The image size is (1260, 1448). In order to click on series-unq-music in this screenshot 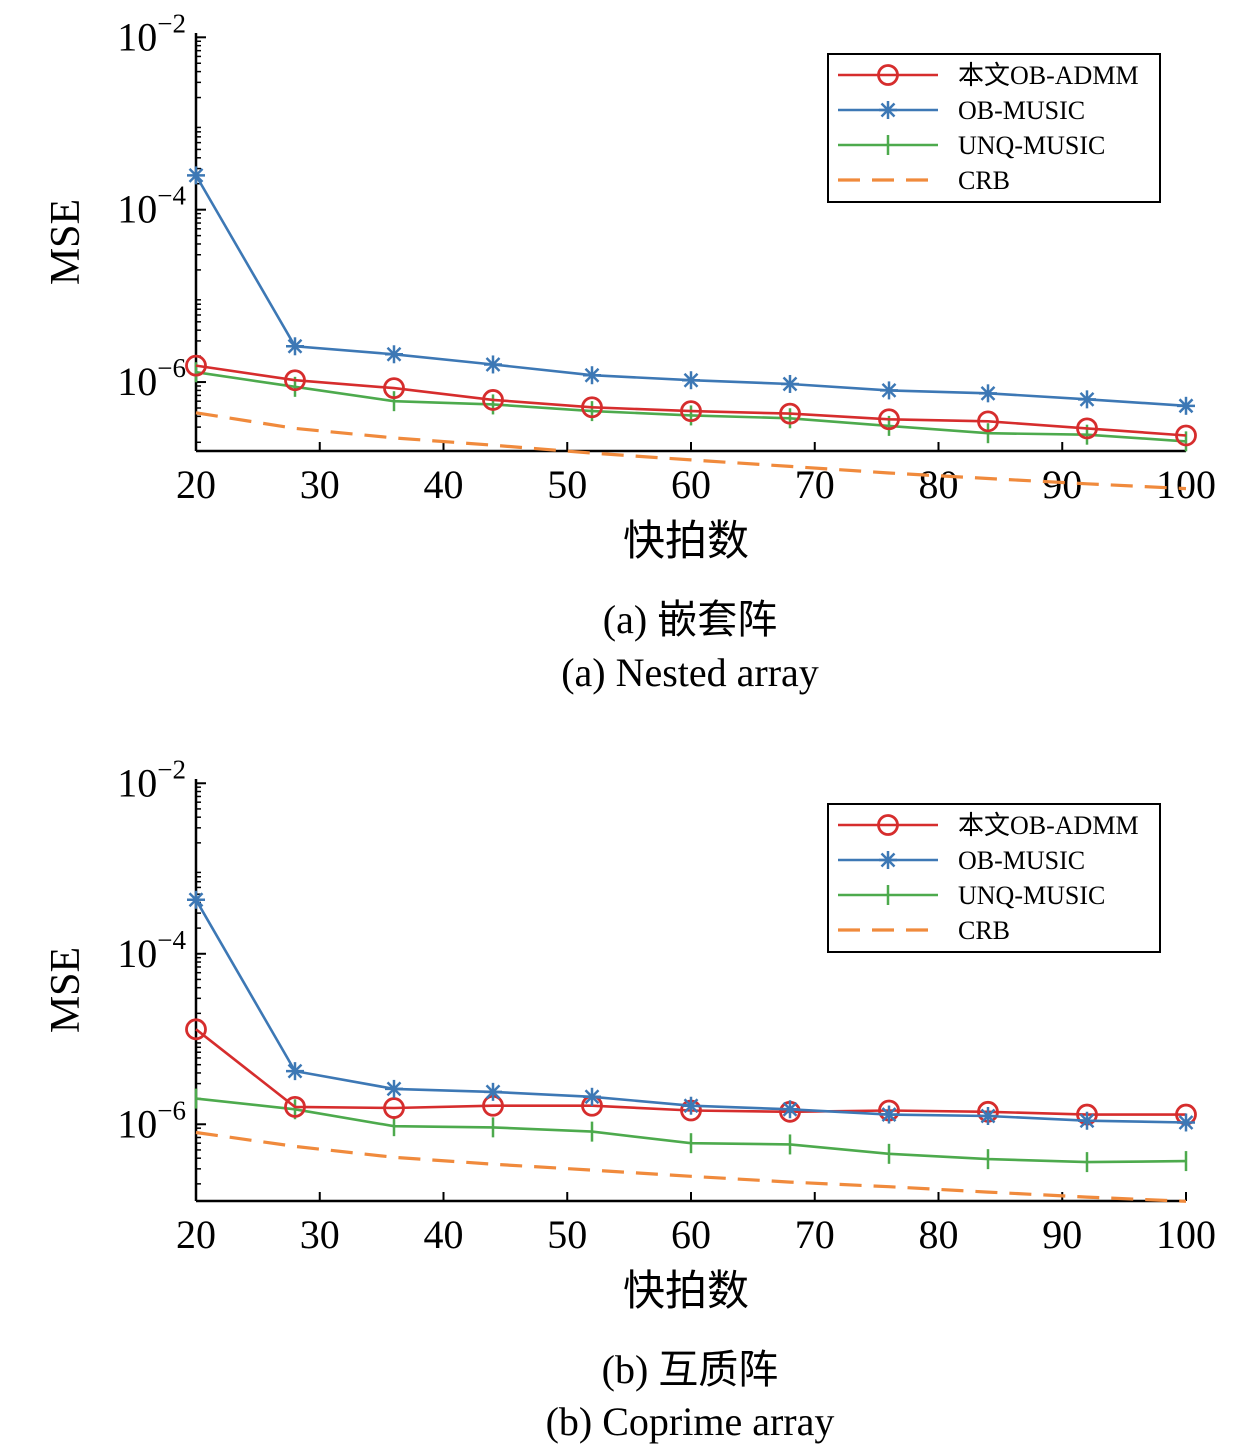, I will do `click(691, 407)`.